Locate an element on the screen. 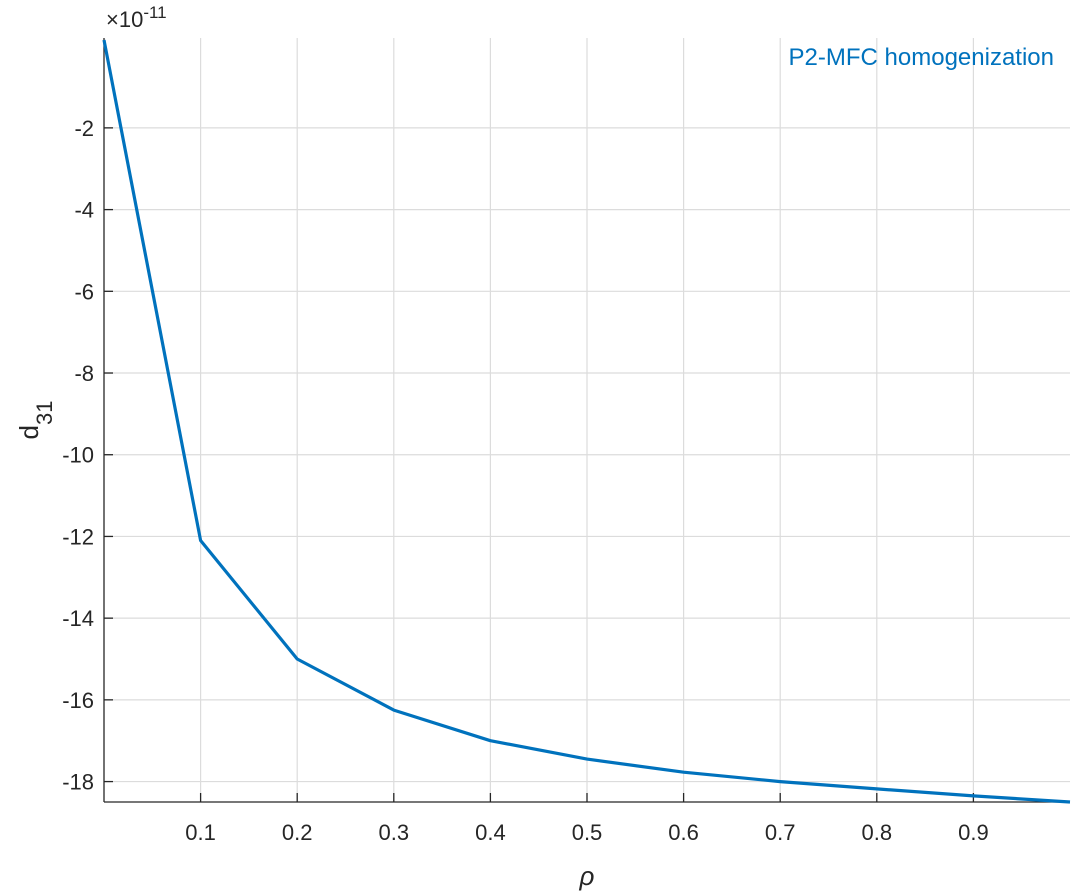 Image resolution: width=1073 pixels, height=892 pixels. x-tick-label: 0.8 is located at coordinates (877, 832).